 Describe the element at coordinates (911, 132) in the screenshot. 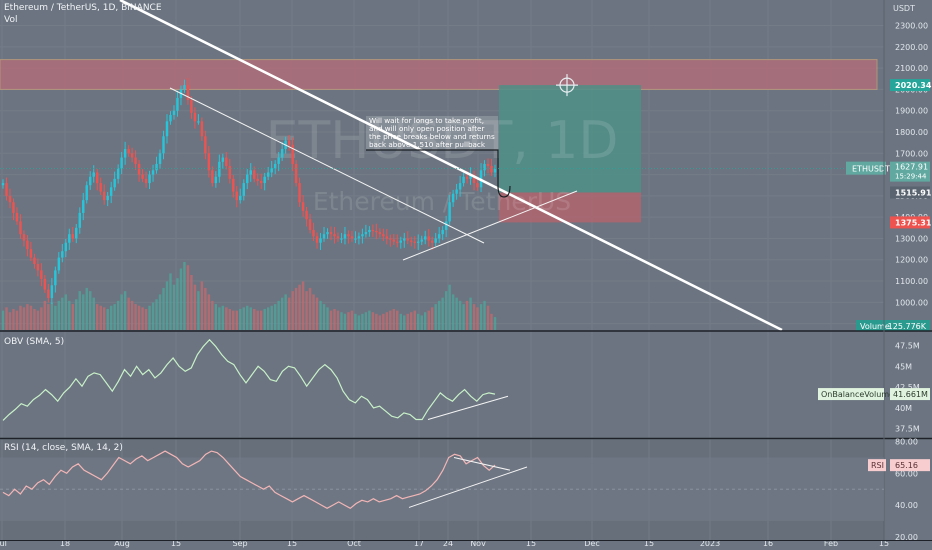

I see `price-tick-label: 1800.00` at that location.